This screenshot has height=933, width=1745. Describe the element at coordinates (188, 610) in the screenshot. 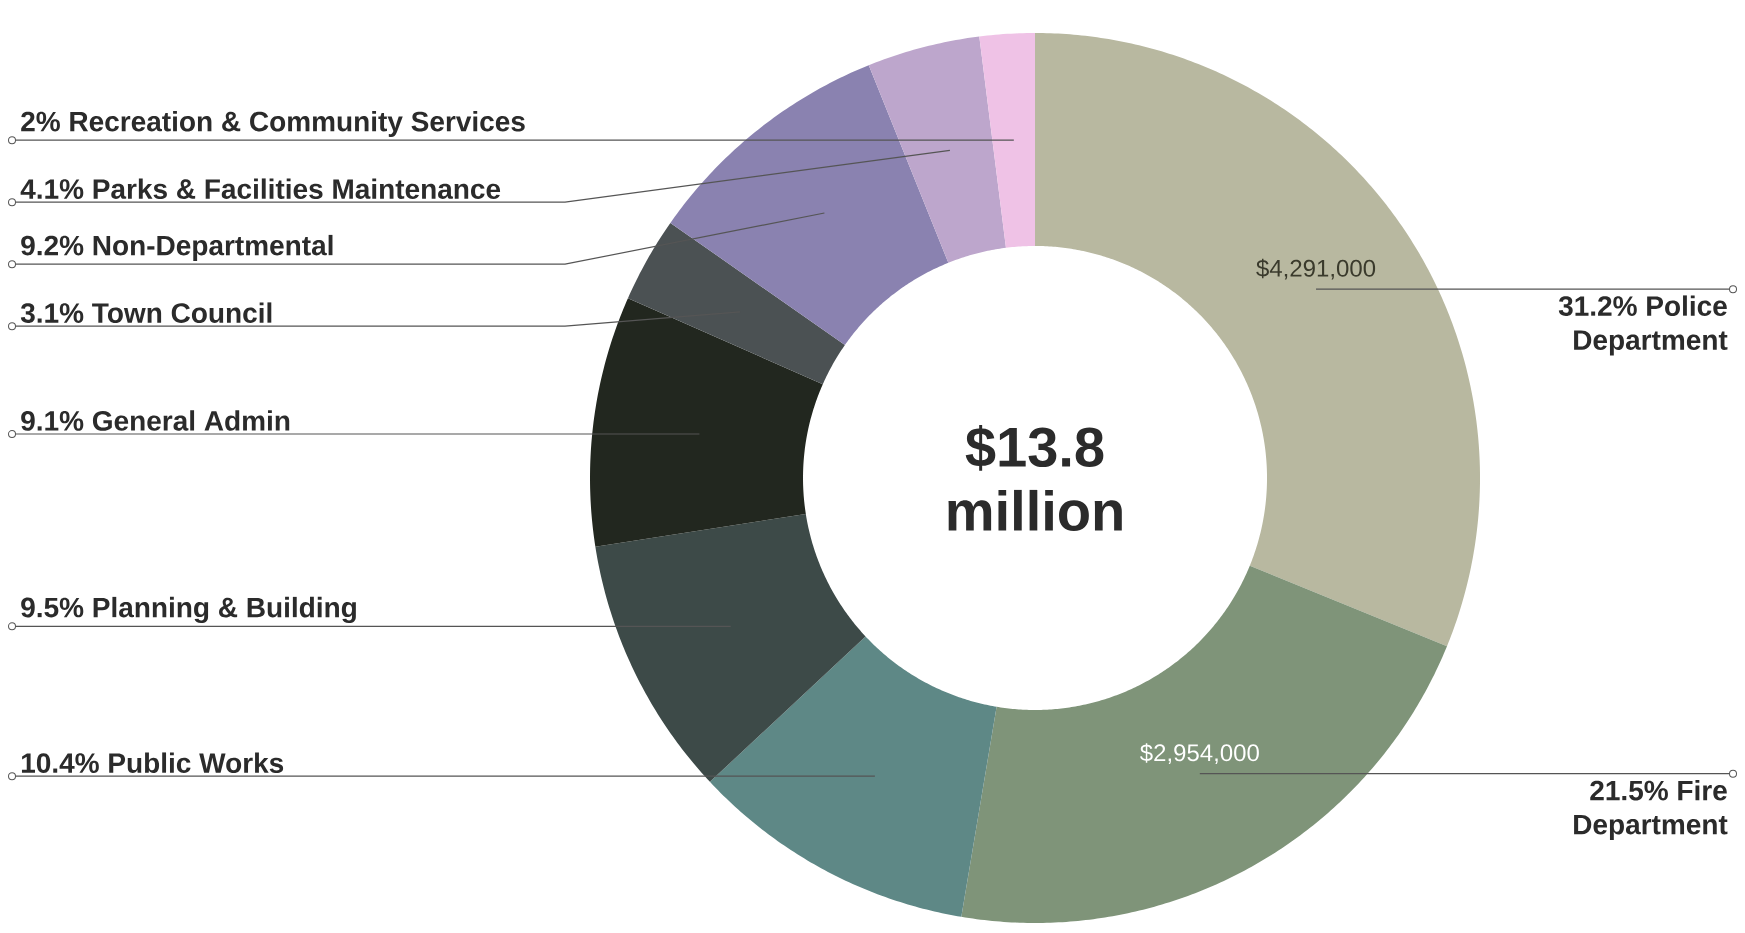

I see `slice-label: 9.5% Planning & Building` at that location.